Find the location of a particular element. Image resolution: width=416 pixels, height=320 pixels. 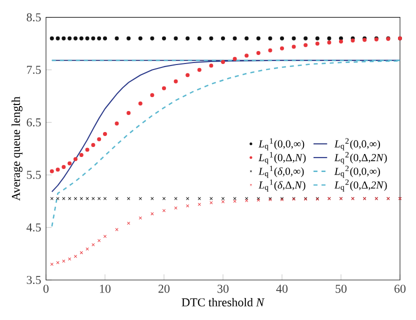

y-tick-label: 5.5 is located at coordinates (33, 174).